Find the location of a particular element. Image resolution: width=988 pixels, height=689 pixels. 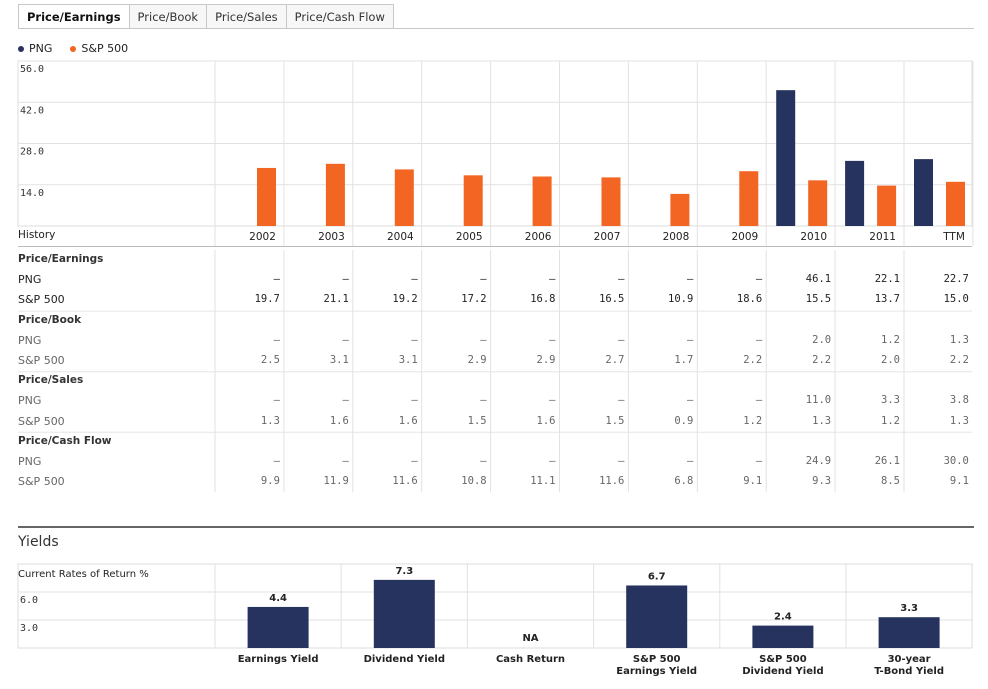

section-title: Price/Cash Flow is located at coordinates (65, 440).